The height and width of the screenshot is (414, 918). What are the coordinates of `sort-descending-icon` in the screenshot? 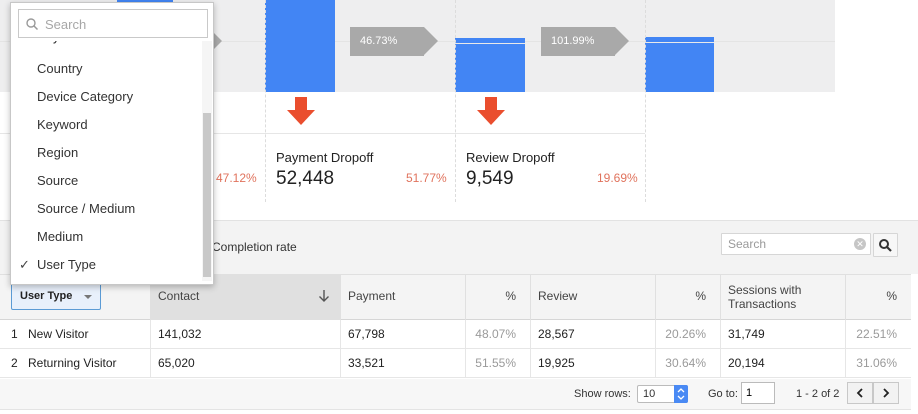 It's located at (324, 296).